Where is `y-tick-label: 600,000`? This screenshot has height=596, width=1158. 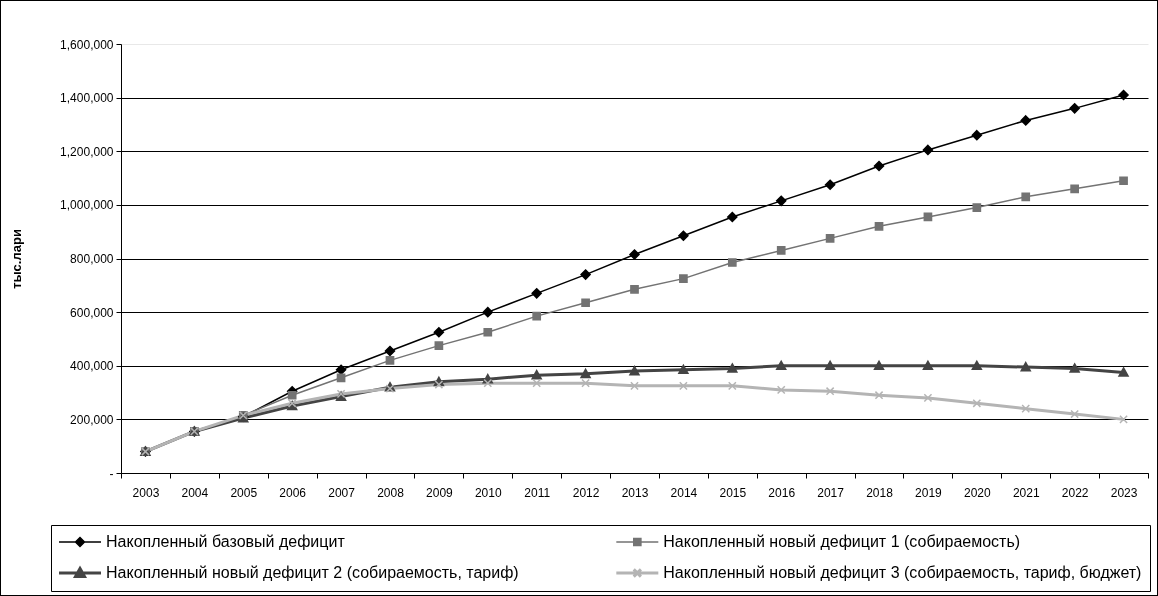 y-tick-label: 600,000 is located at coordinates (92, 312).